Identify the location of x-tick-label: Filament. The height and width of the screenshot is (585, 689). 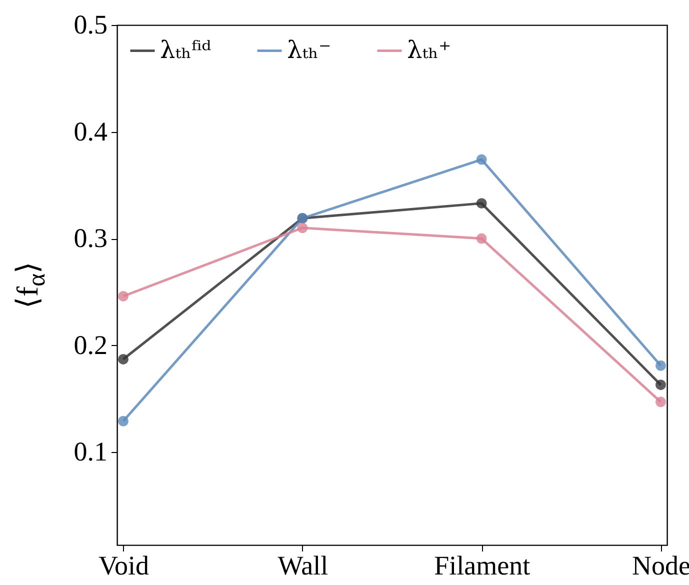
(482, 565).